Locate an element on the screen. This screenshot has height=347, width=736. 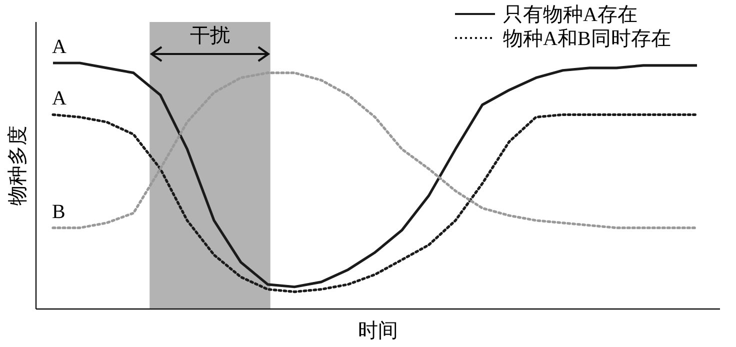
annotation: A is located at coordinates (59, 99).